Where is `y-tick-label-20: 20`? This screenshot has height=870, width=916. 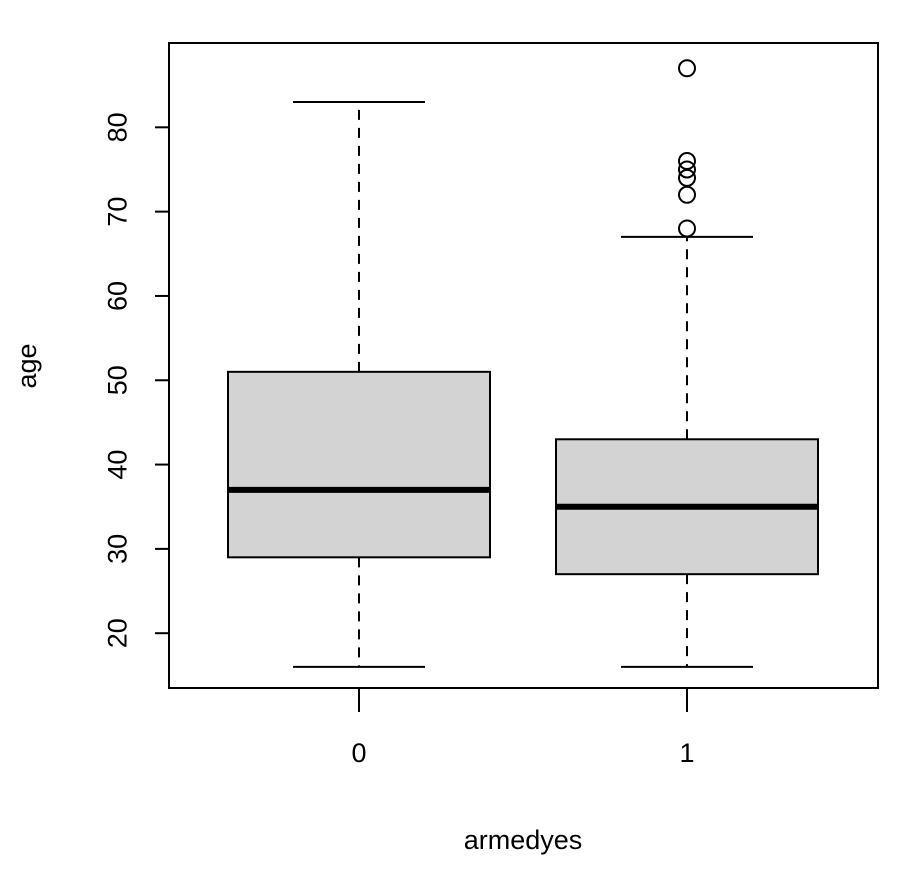 y-tick-label-20: 20 is located at coordinates (117, 633).